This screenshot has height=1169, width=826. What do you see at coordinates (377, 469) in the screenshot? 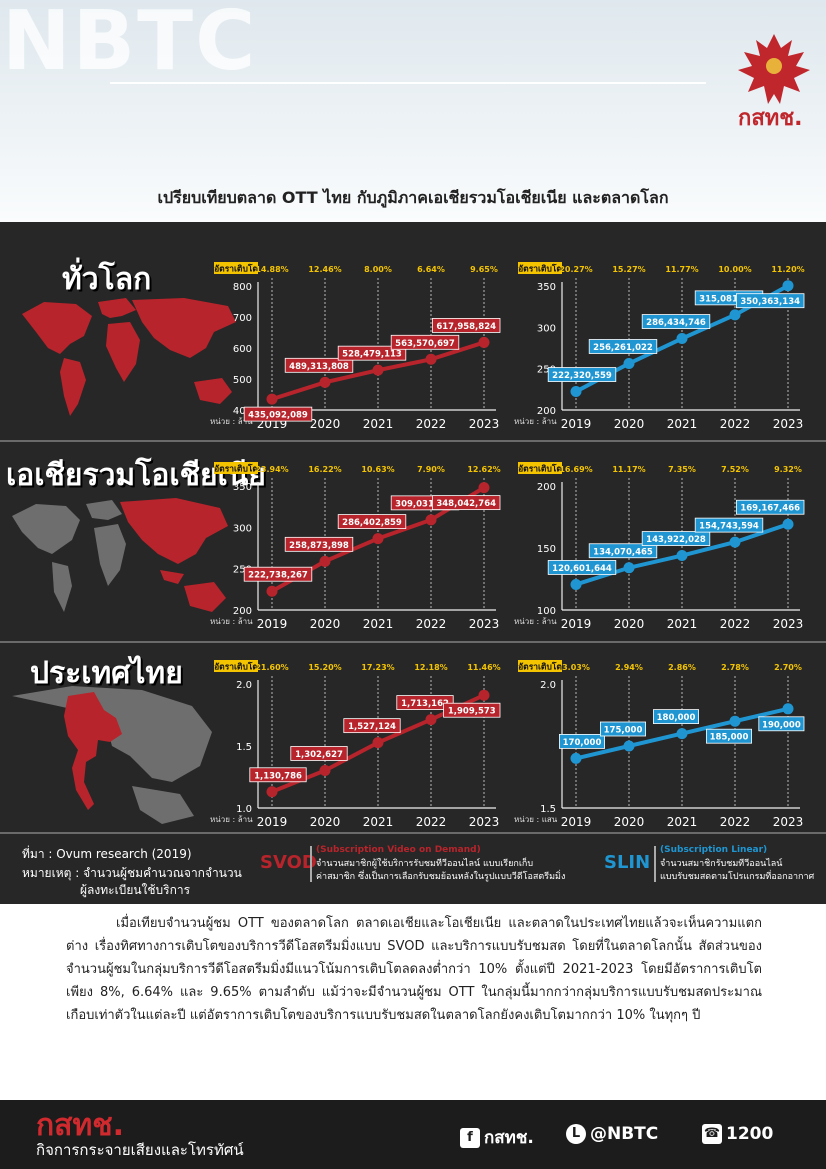
I see `growth-rate-value: 10.63%` at bounding box center [377, 469].